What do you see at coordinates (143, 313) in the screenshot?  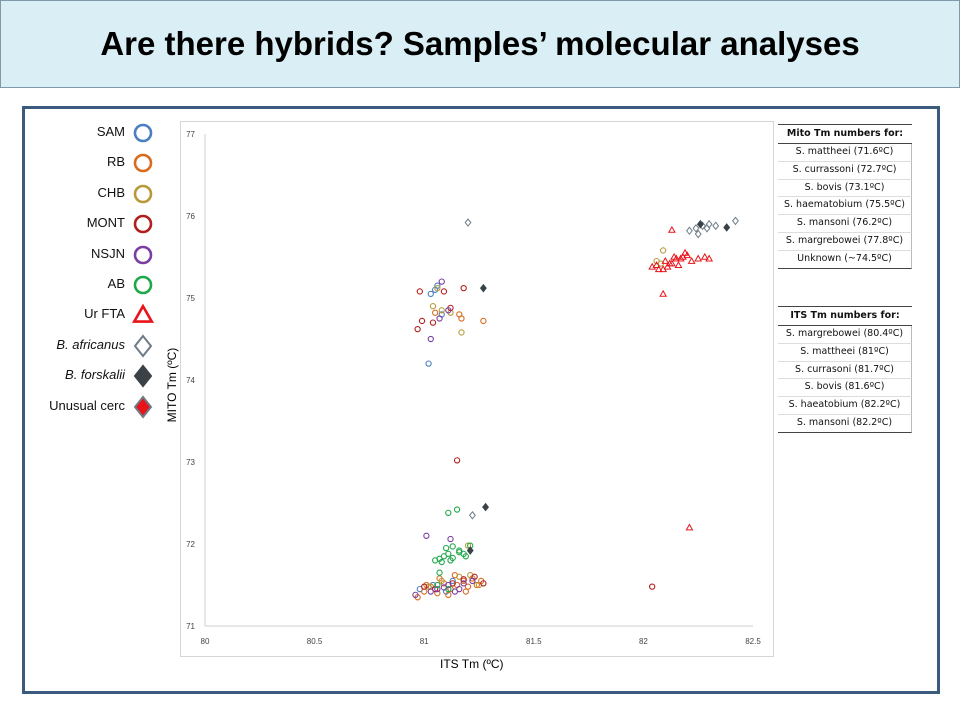 I see `triangle-icon` at bounding box center [143, 313].